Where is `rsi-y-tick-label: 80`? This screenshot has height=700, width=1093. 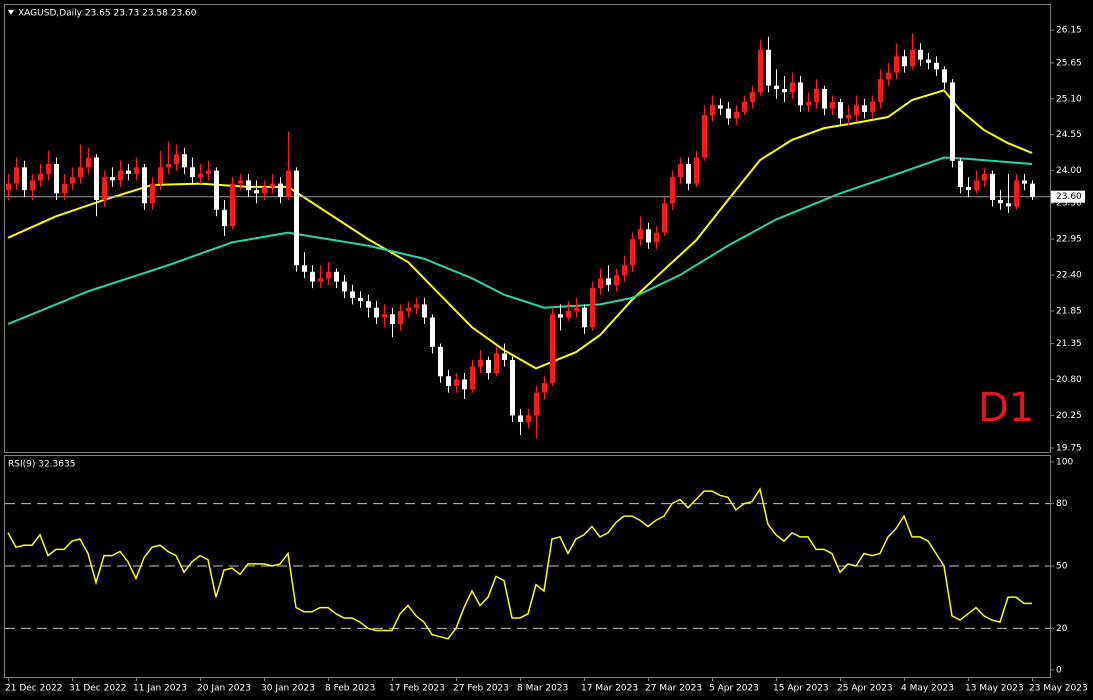
rsi-y-tick-label: 80 is located at coordinates (1062, 504).